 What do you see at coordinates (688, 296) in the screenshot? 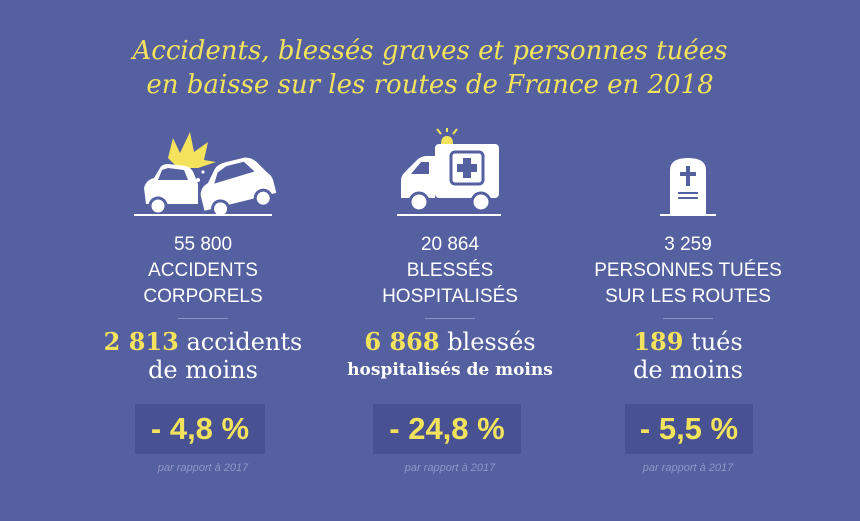
I see `stat-label-2: SUR LES ROUTES` at bounding box center [688, 296].